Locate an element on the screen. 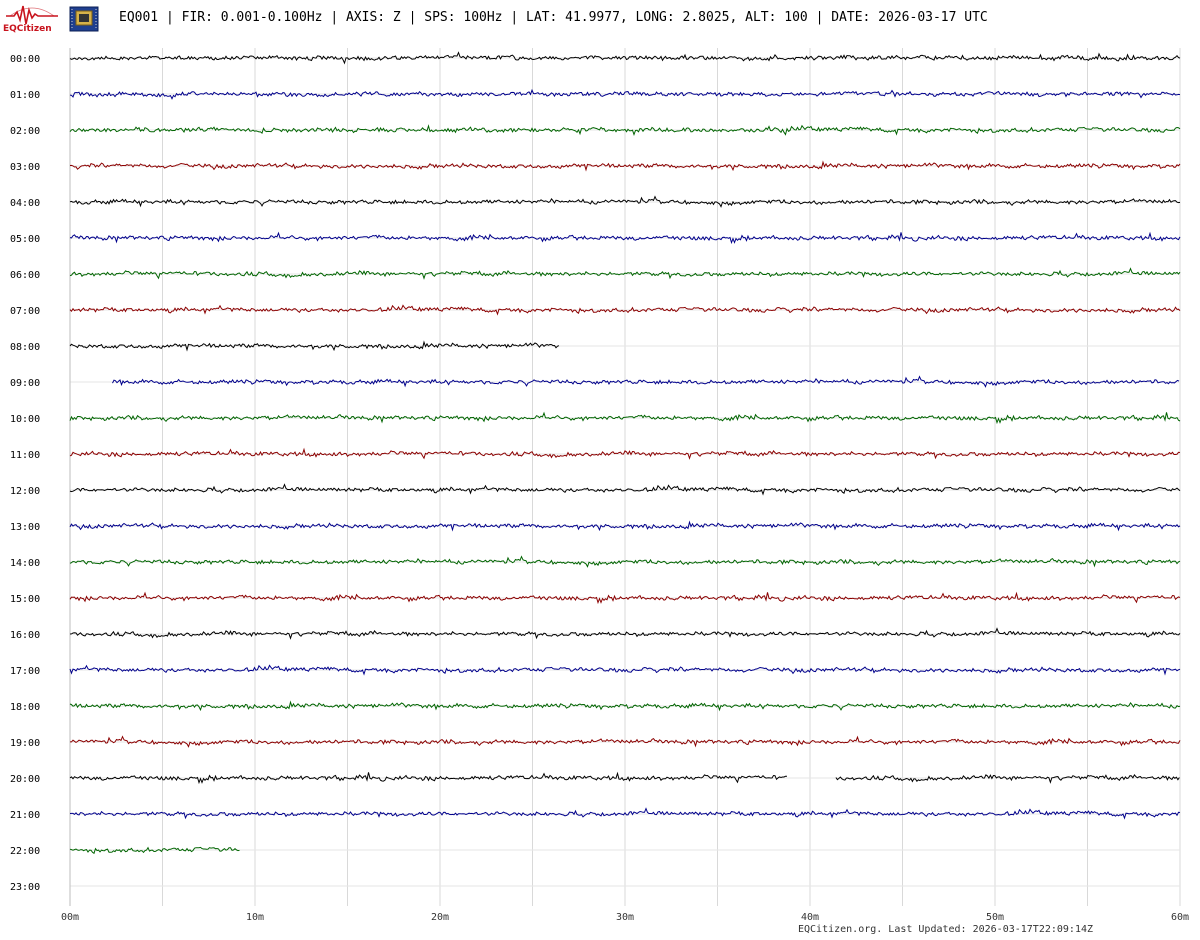 The height and width of the screenshot is (940, 1200). hour-label: 16:00 is located at coordinates (25, 635).